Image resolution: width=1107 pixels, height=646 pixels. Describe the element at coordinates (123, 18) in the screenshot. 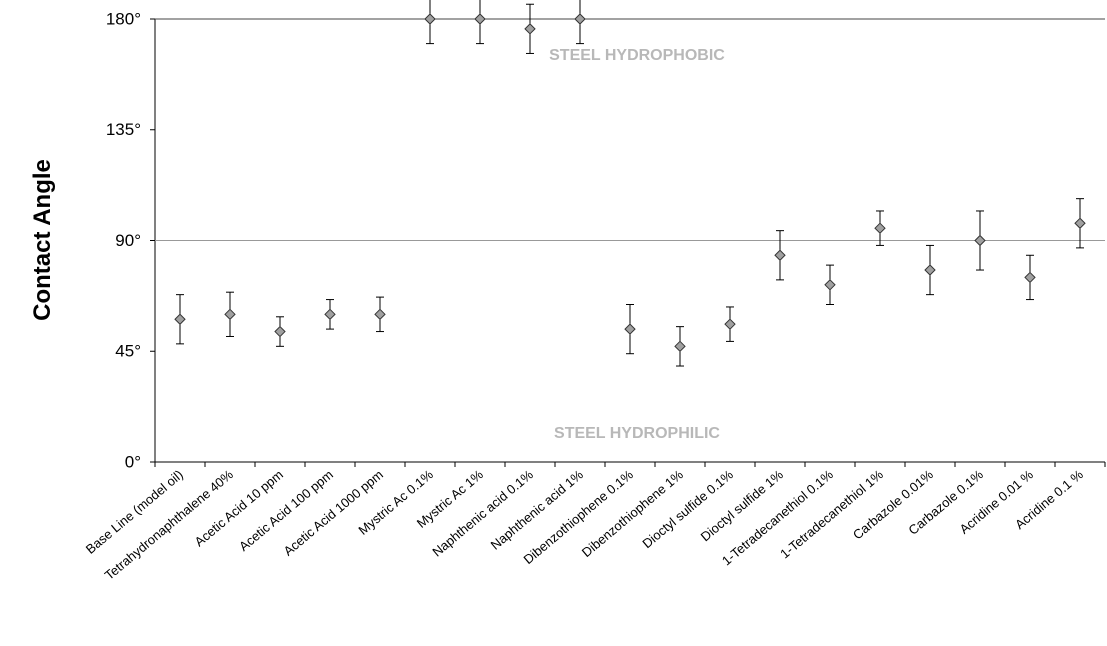

I see `y-tick-label: 180°` at that location.